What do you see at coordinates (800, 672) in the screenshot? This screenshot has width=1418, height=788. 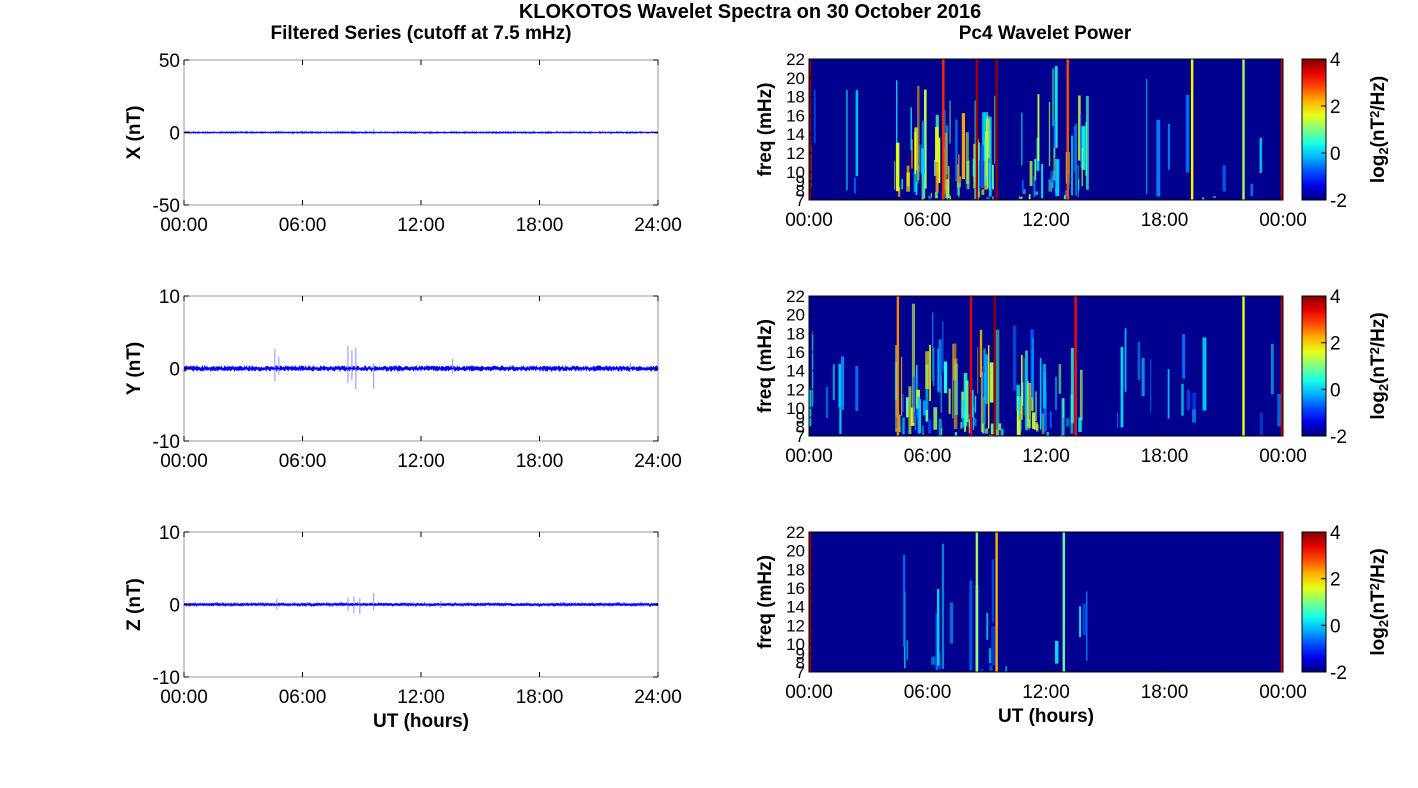 I see `z-wavelet-ytick-label-0: 7` at bounding box center [800, 672].